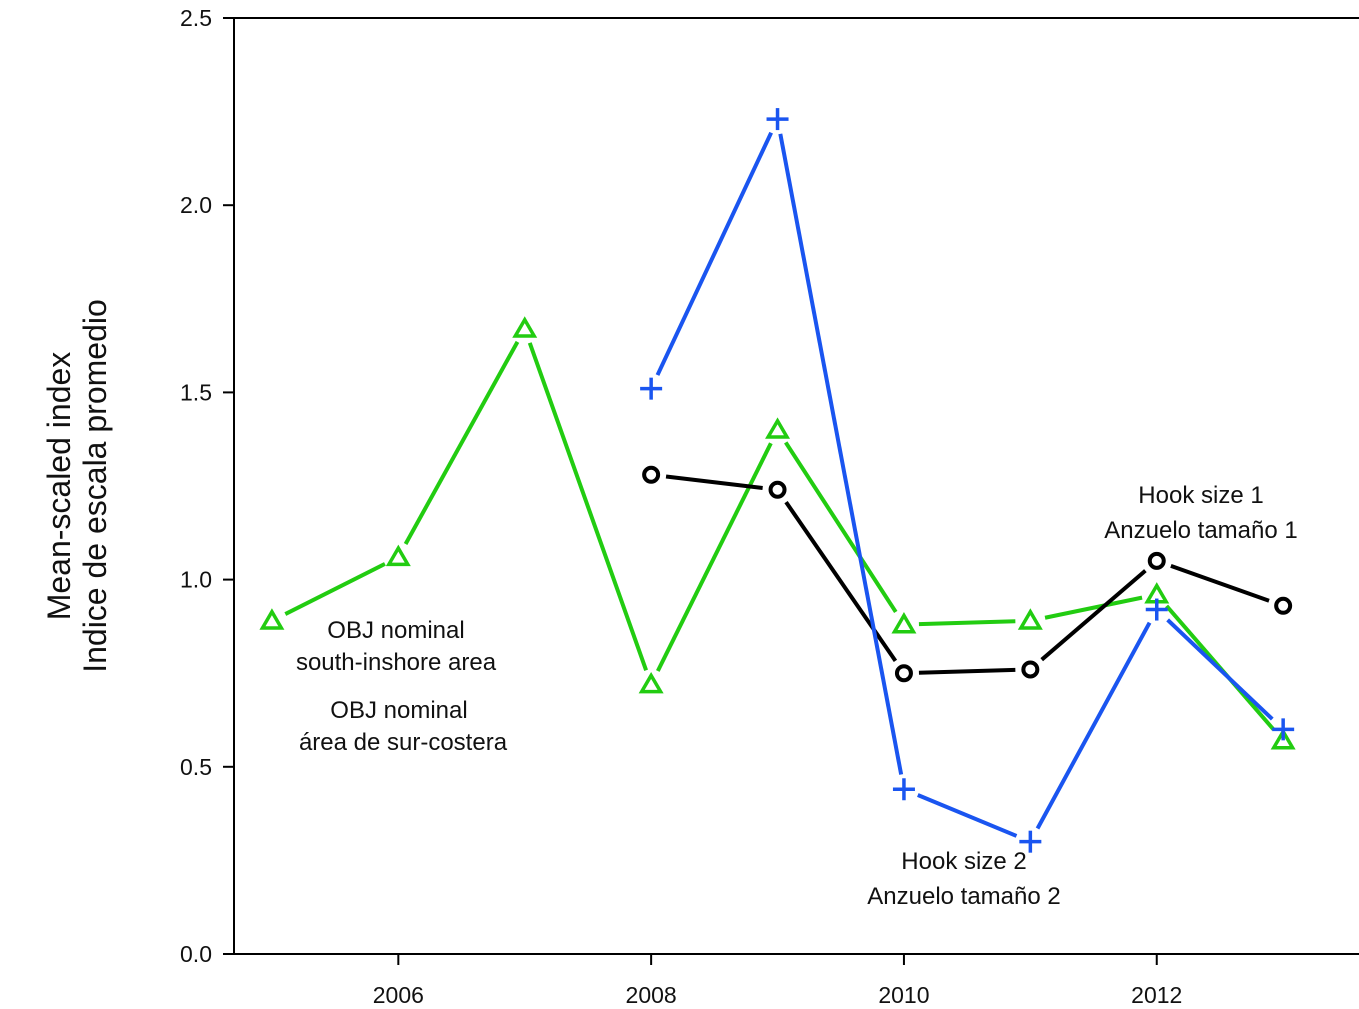  What do you see at coordinates (903, 995) in the screenshot?
I see `x-tick-label: 2010` at bounding box center [903, 995].